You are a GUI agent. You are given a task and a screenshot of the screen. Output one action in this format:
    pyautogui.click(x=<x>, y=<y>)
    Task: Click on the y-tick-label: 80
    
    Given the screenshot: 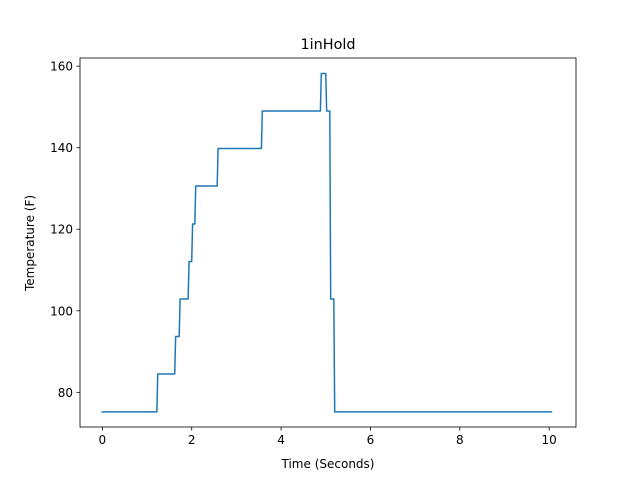 What is the action you would take?
    pyautogui.click(x=65, y=393)
    